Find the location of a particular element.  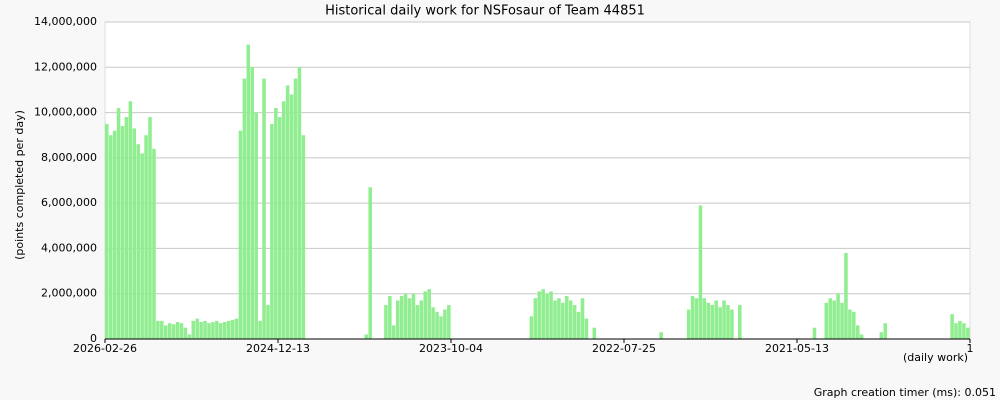

y-tick-label: 2,000,000 is located at coordinates (69, 293).